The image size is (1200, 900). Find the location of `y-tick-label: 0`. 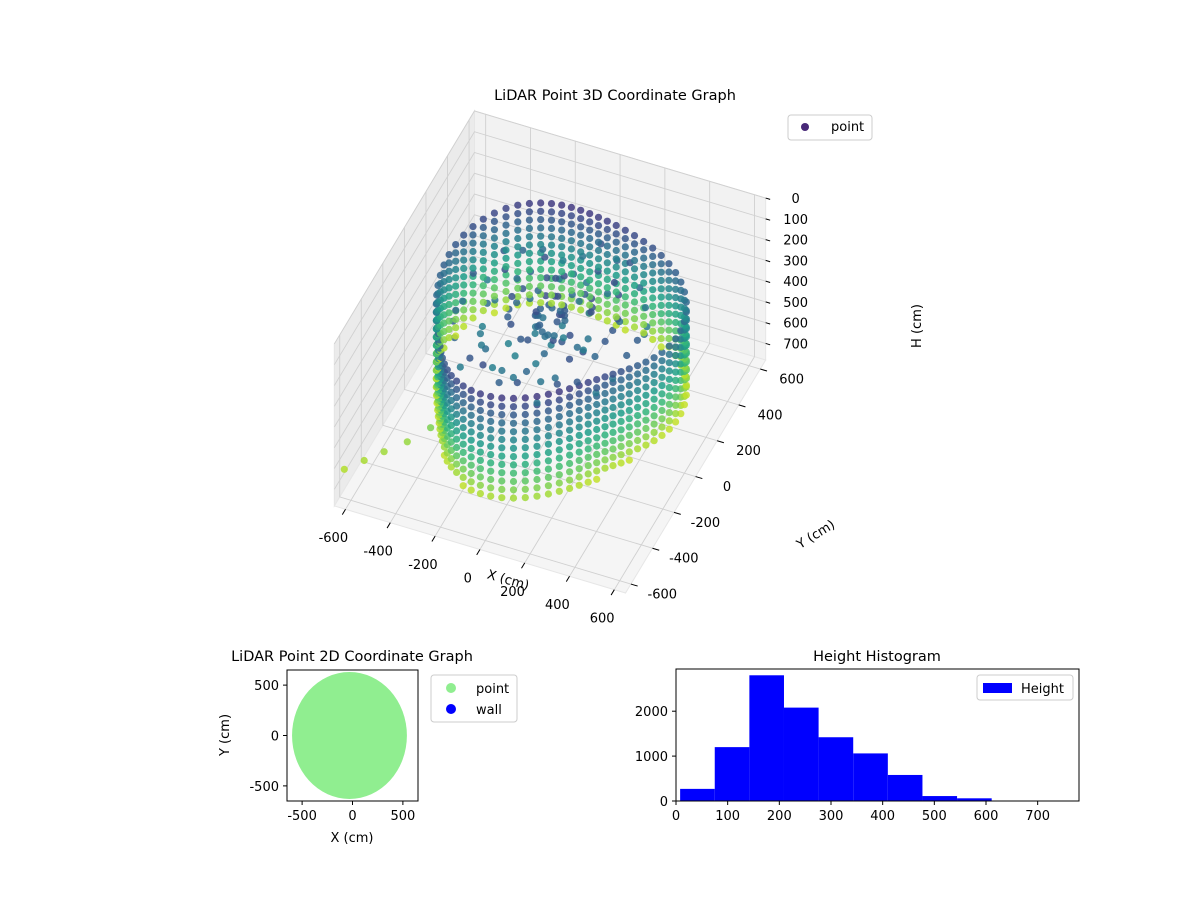

y-tick-label: 0 is located at coordinates (664, 802).